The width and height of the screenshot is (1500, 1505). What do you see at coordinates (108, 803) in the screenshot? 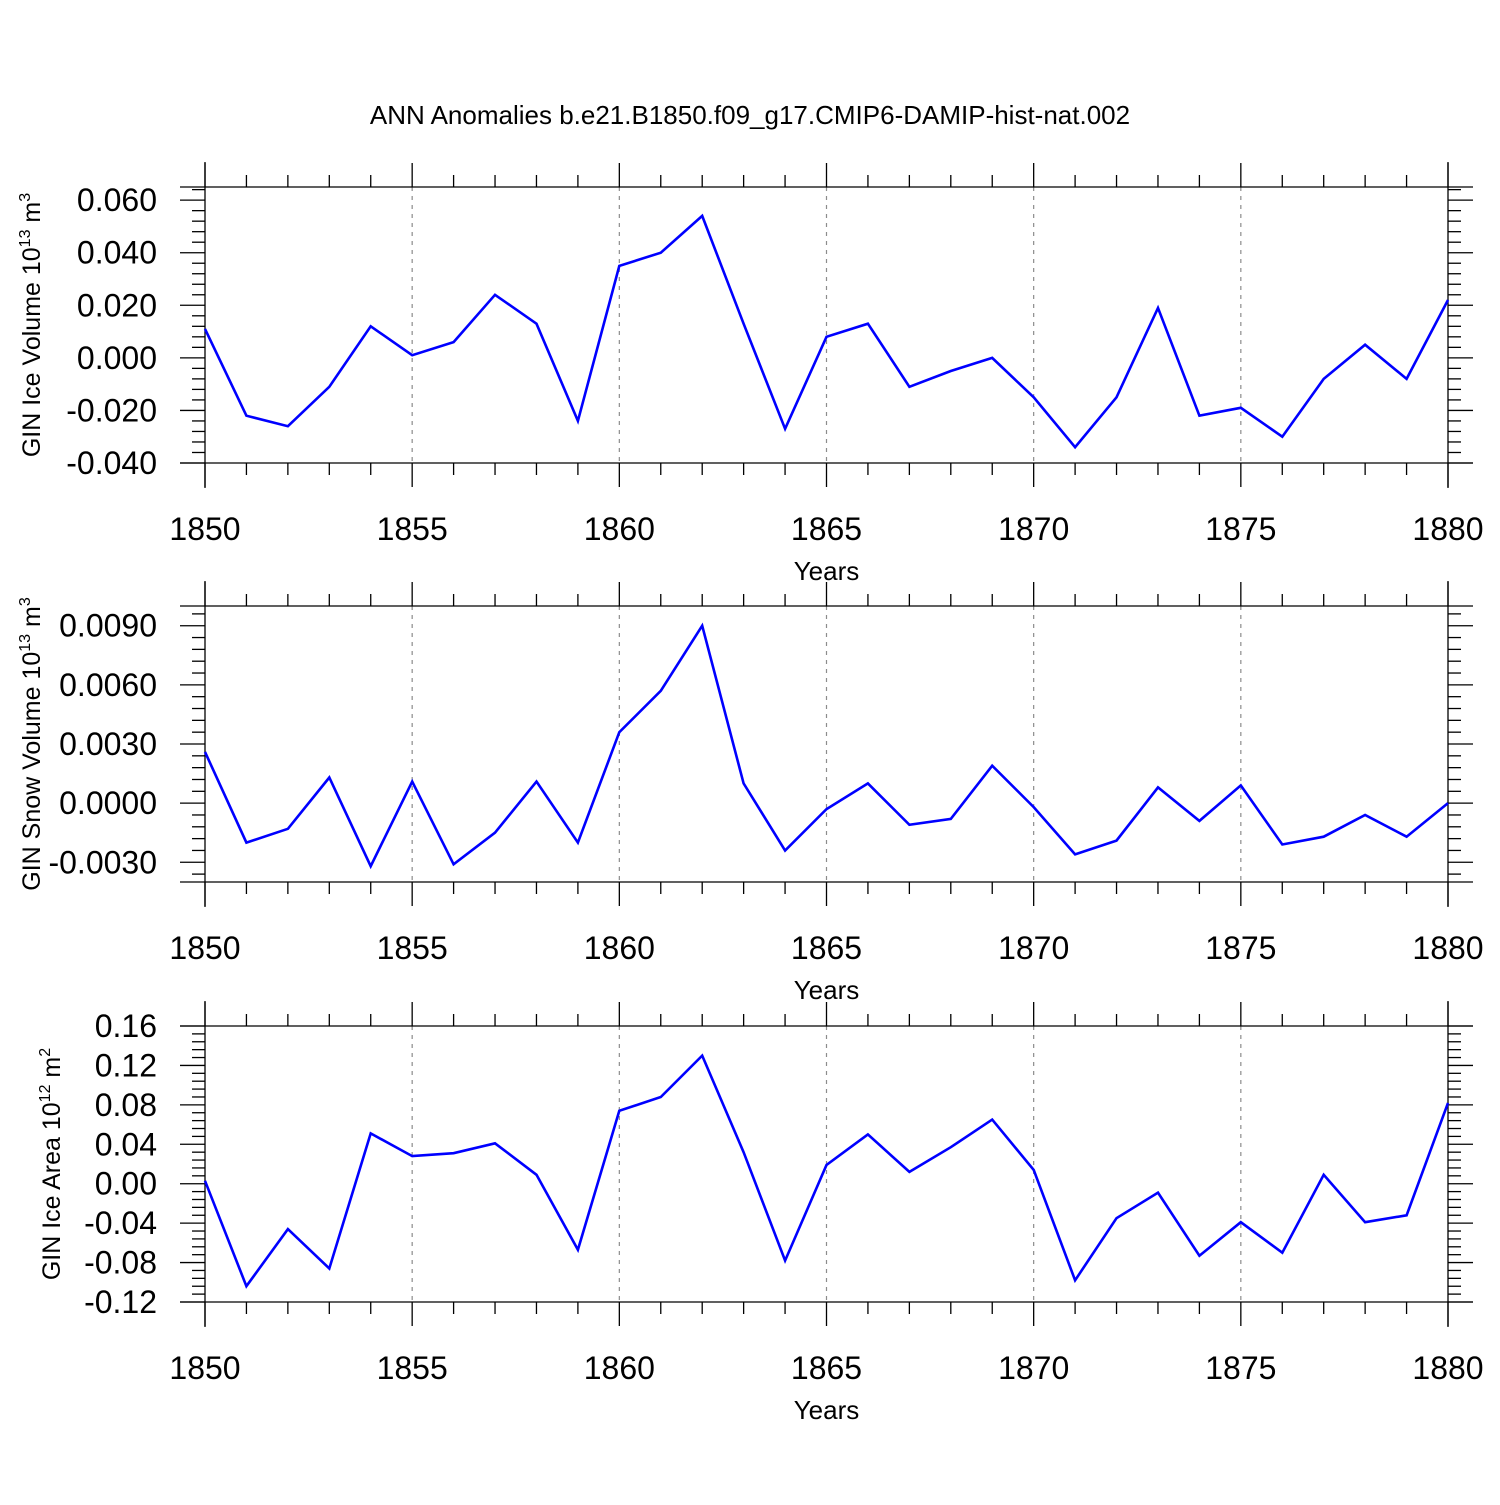
I see `y-tick-label: 0.0000` at bounding box center [108, 803].